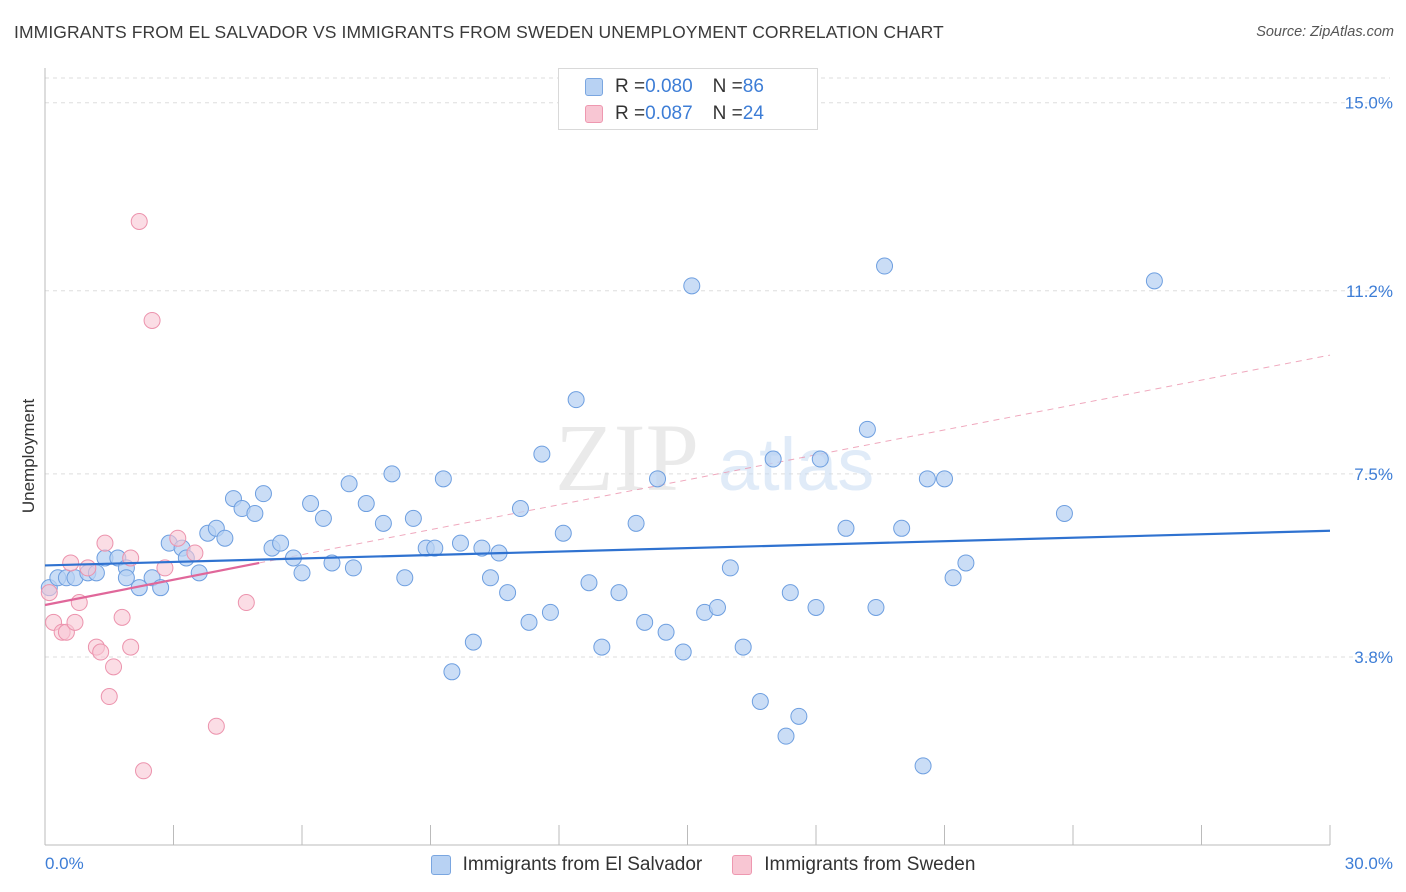 The image size is (1406, 892). Describe the element at coordinates (1369, 291) in the screenshot. I see `y-tick-label: 11.2%` at that location.